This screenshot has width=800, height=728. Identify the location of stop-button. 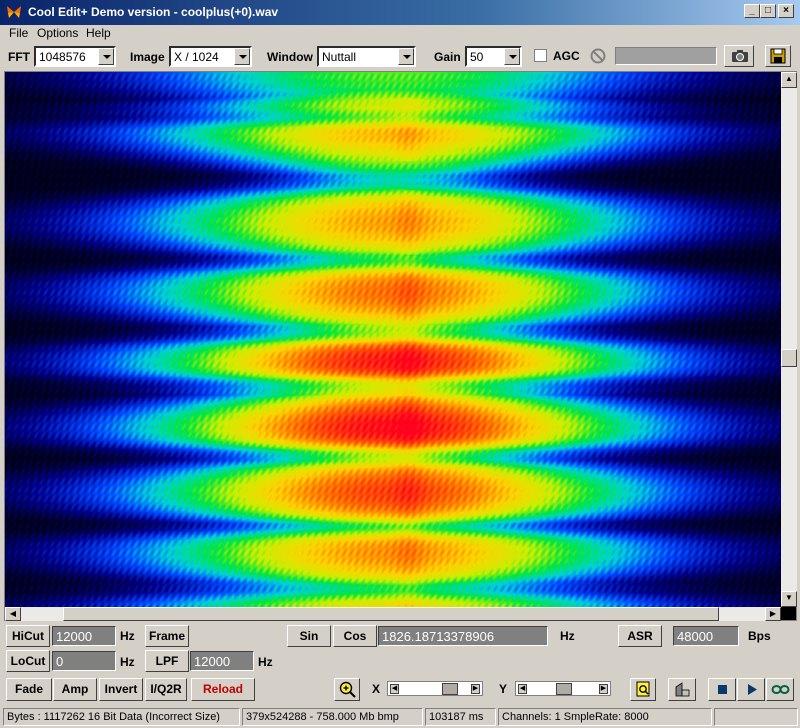
(722, 689).